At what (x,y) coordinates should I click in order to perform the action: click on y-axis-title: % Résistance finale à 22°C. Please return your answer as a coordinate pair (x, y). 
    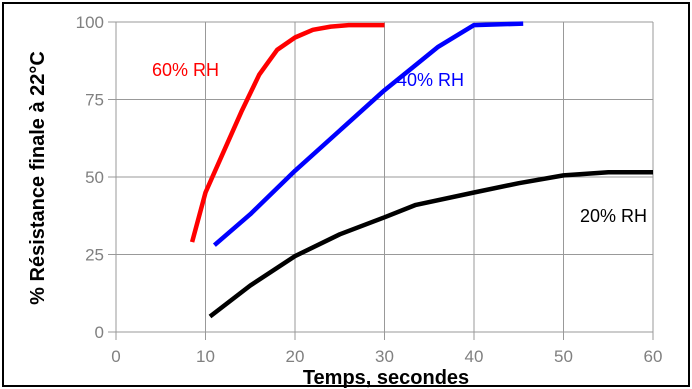
    Looking at the image, I should click on (38, 178).